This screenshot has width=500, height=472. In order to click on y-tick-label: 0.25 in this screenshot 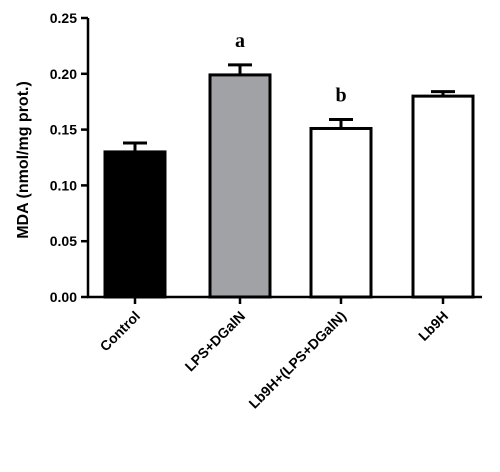, I will do `click(63, 18)`.